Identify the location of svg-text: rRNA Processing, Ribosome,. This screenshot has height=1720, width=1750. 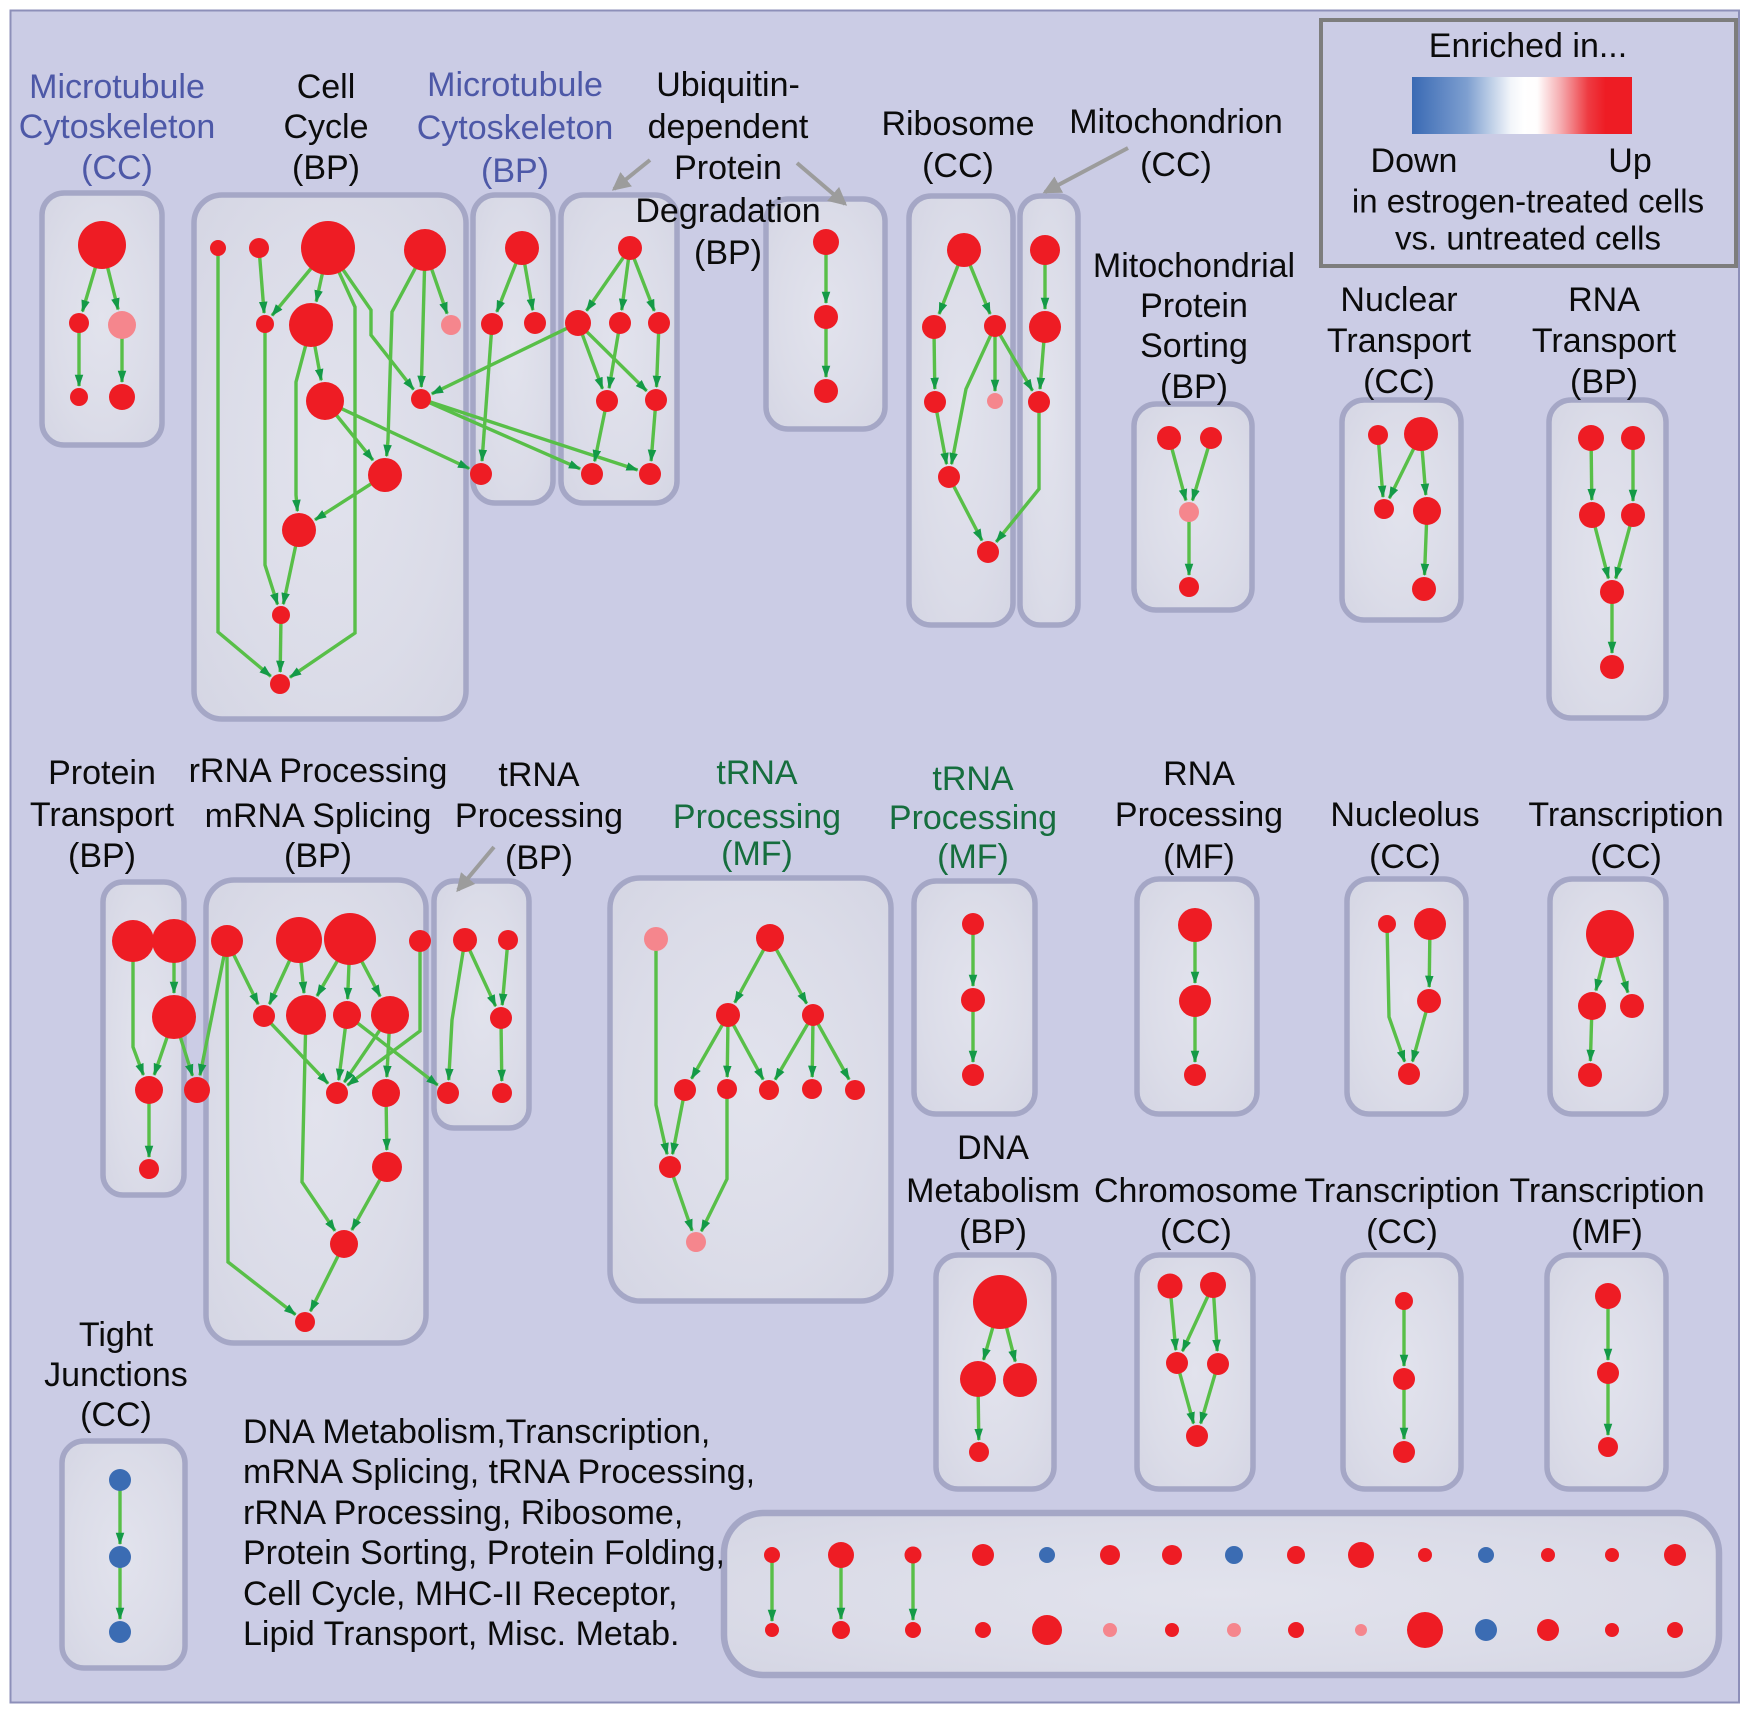
(463, 1513).